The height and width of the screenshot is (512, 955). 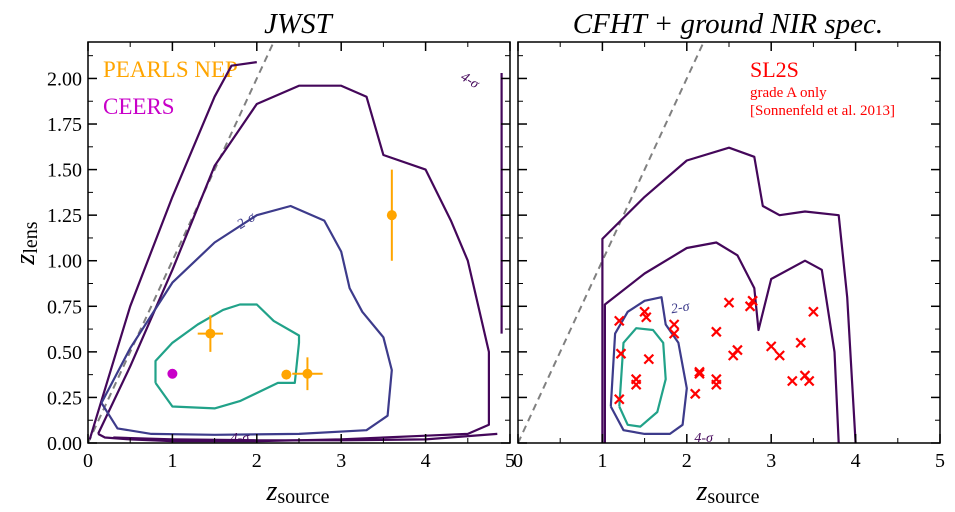 What do you see at coordinates (733, 497) in the screenshot?
I see `right-x-axis-label-sub: source` at bounding box center [733, 497].